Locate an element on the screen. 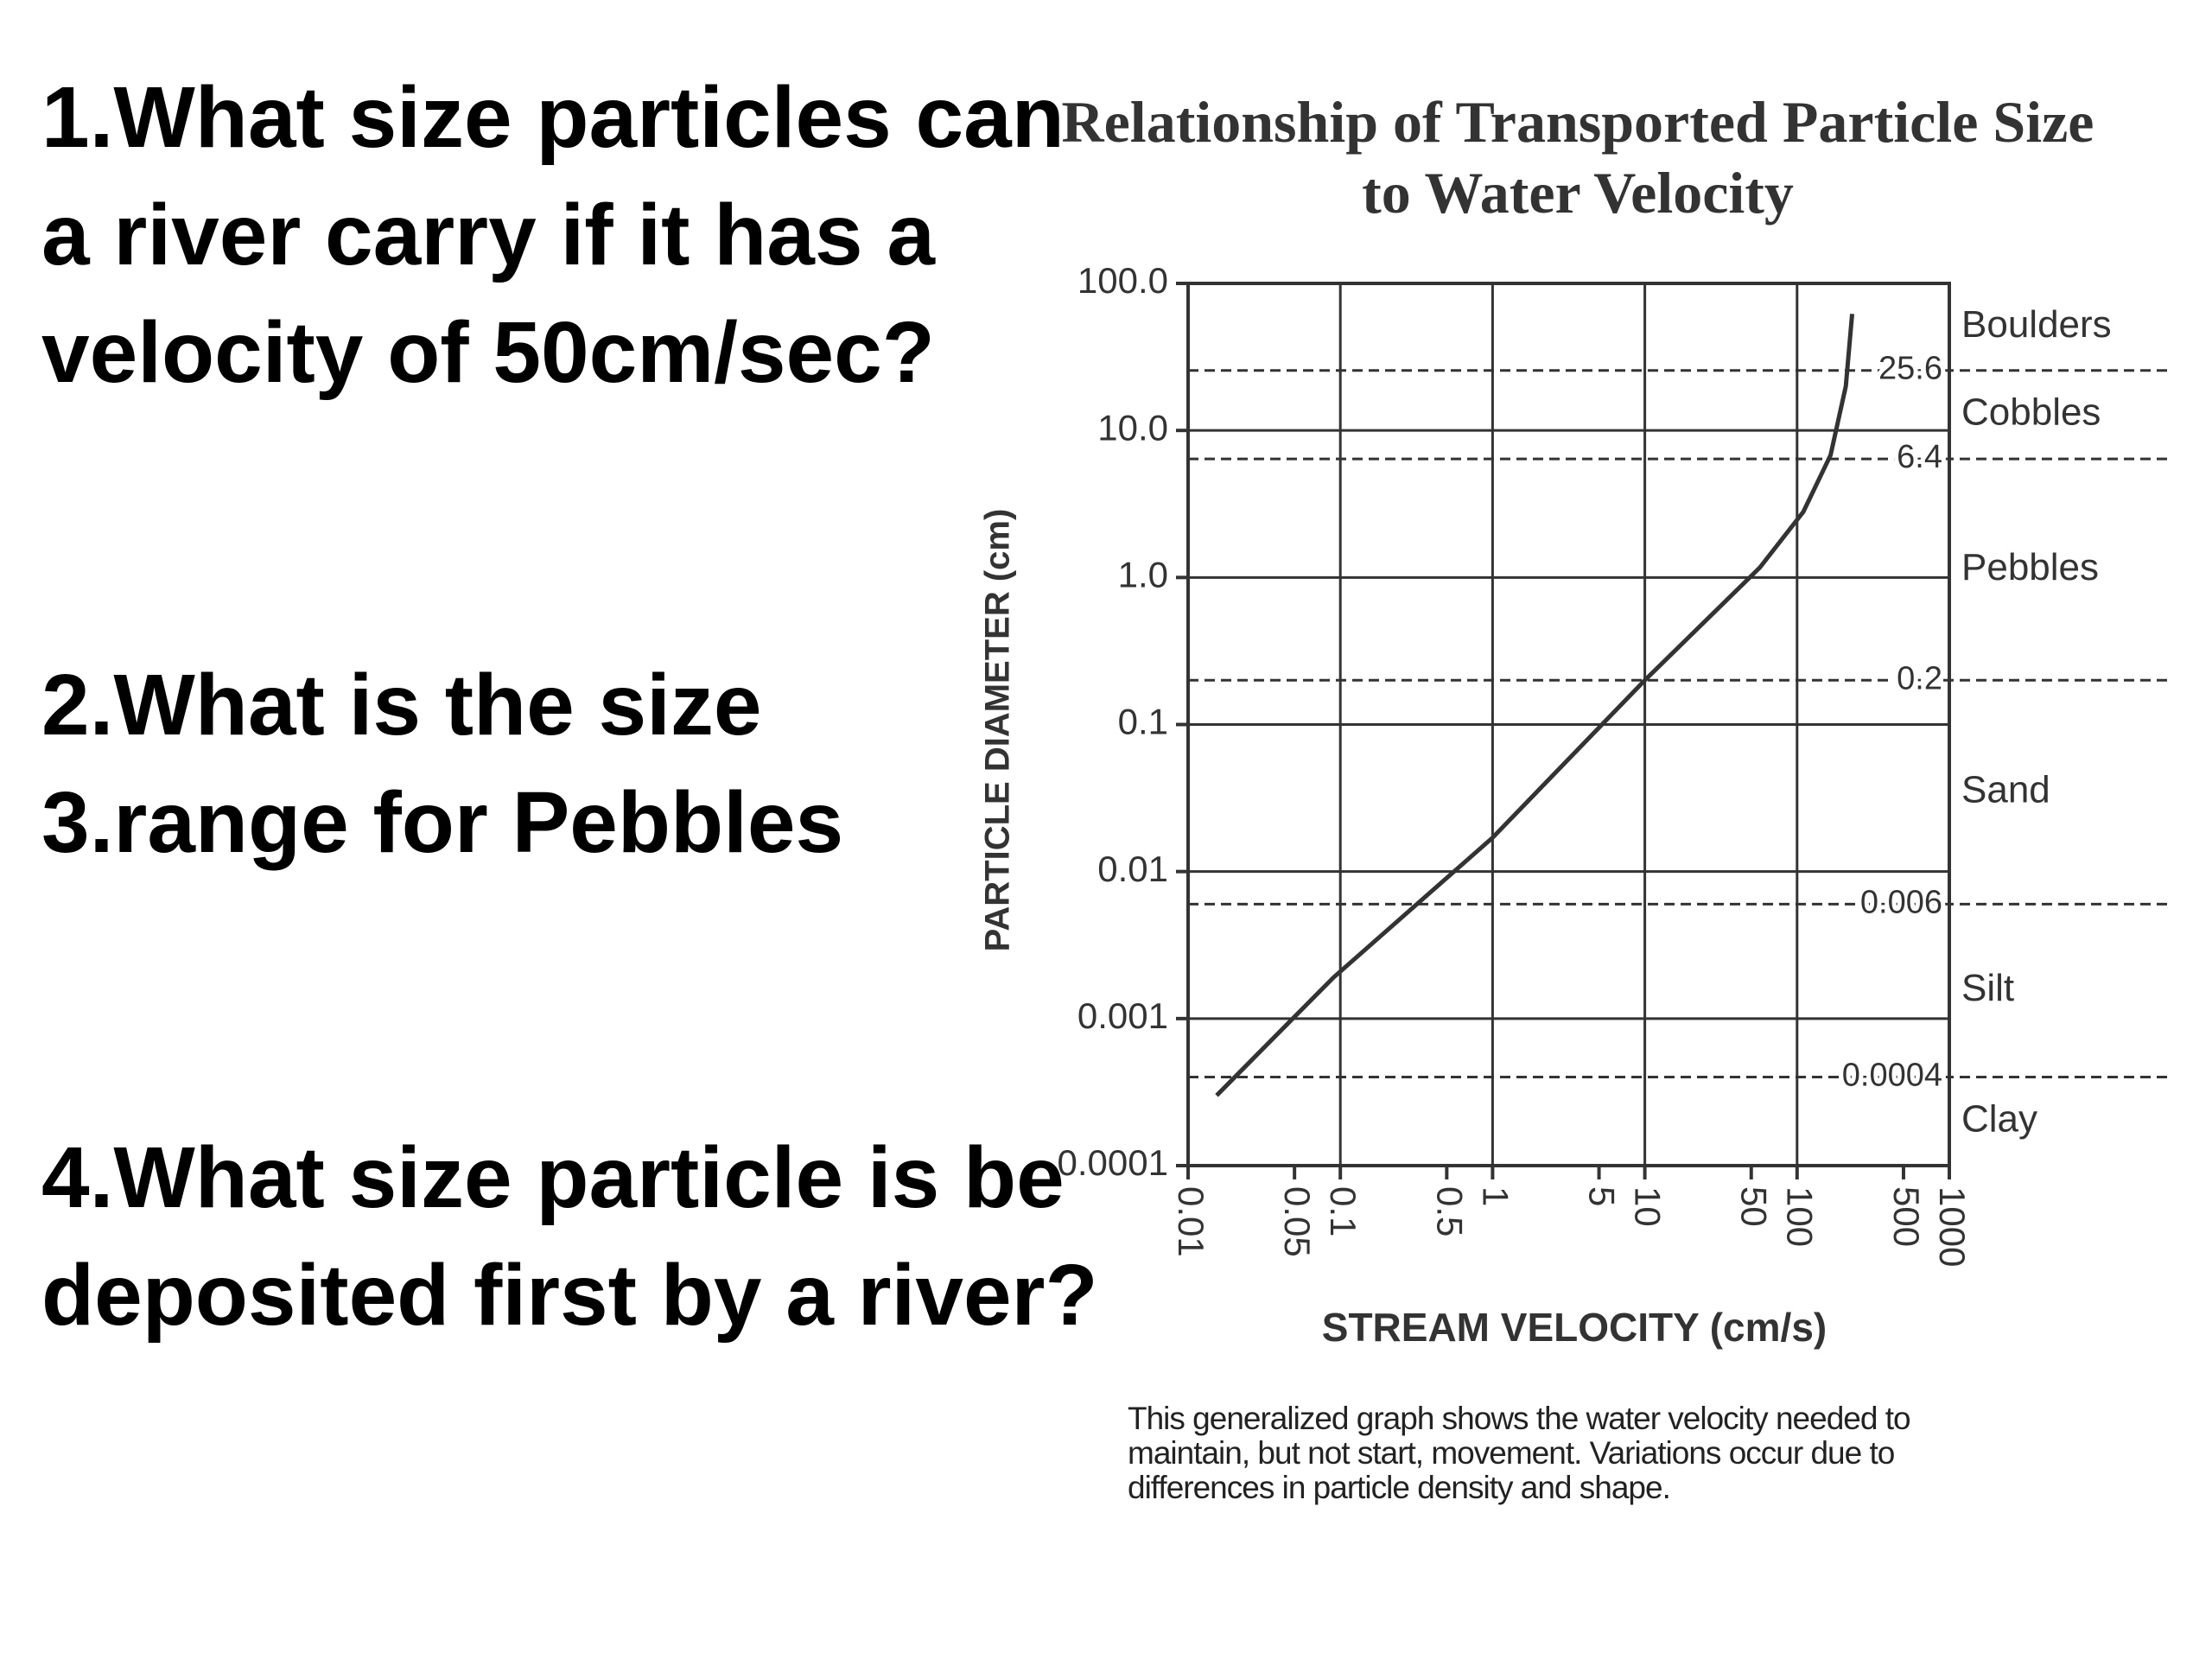 The image size is (2212, 1659). x-tick-label: 100 is located at coordinates (1800, 1216).